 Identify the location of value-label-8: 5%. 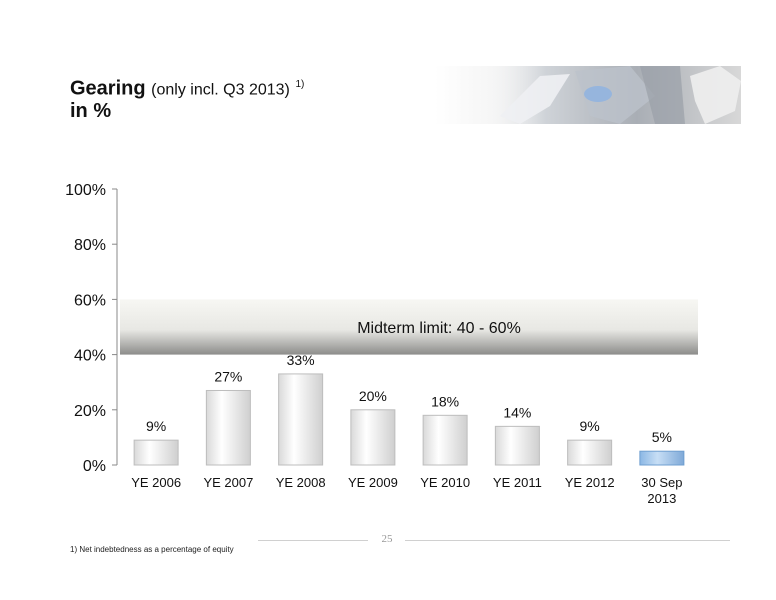
(662, 437).